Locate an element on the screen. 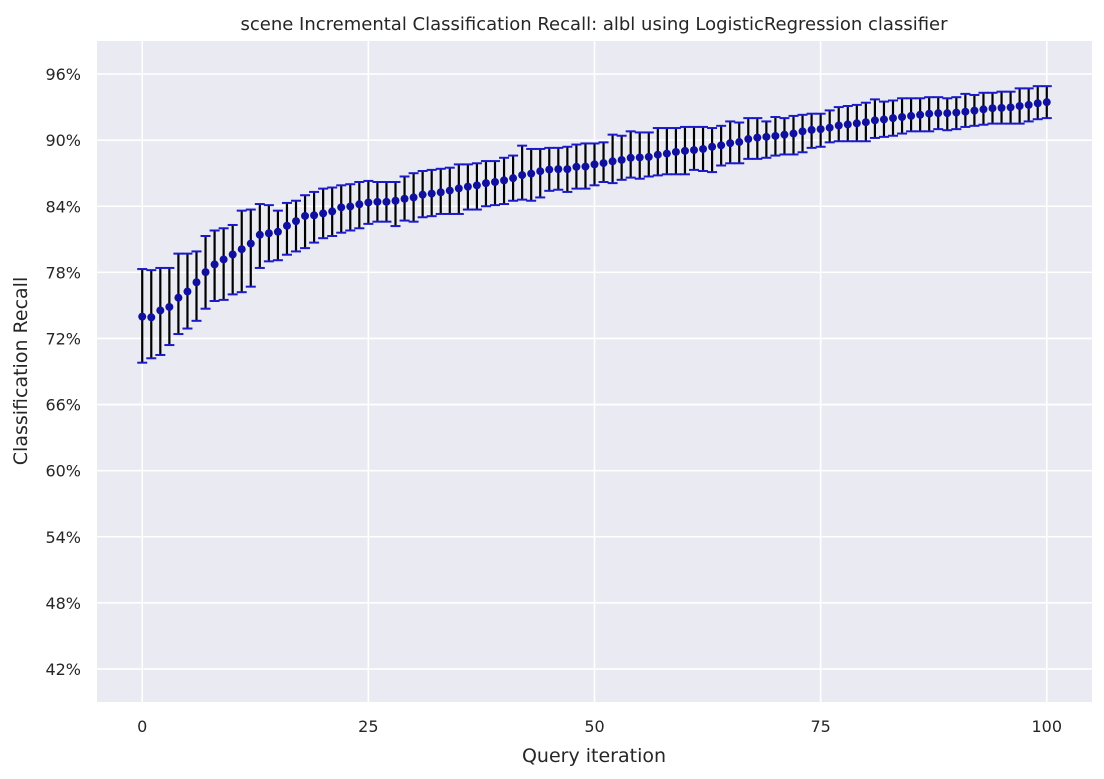 This screenshot has height=779, width=1104. y-tick-label: 60% is located at coordinates (63, 471).